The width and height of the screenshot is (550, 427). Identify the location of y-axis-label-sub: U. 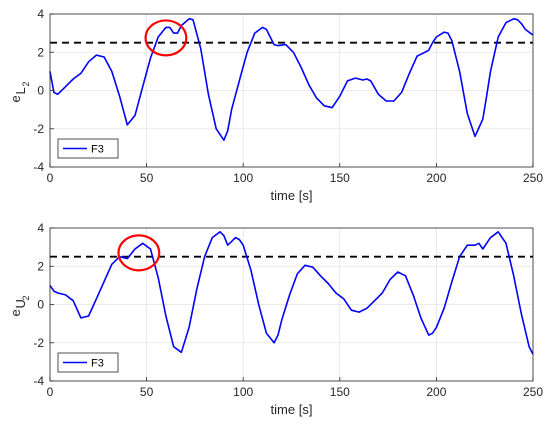
(20, 303).